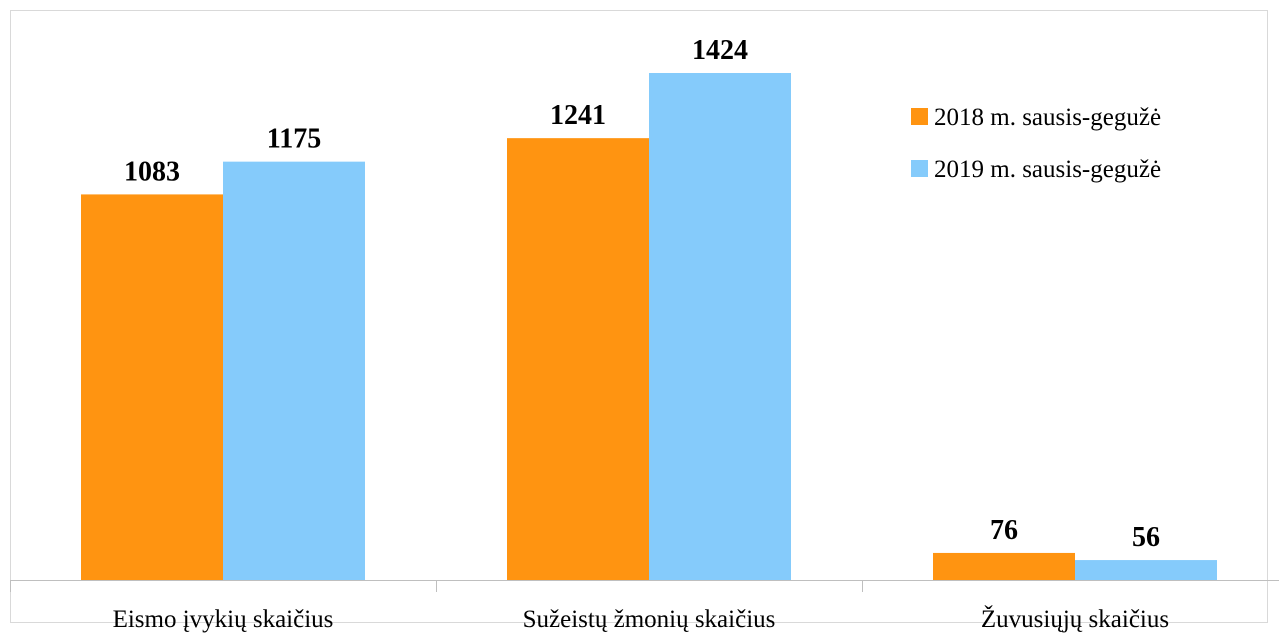  I want to click on category-label: Eismo įvykių skaičius, so click(223, 619).